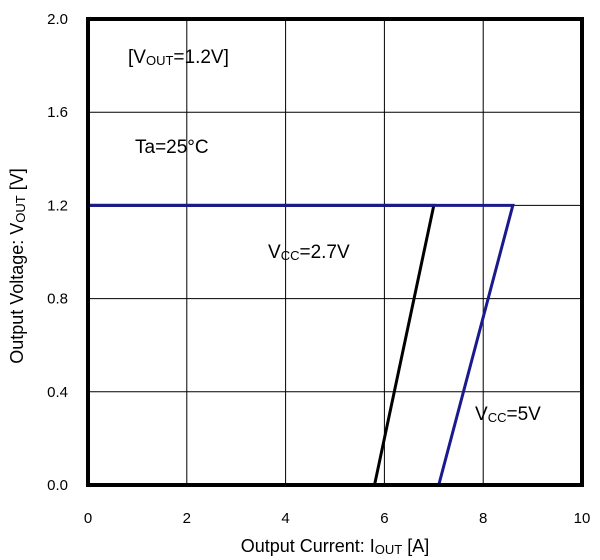 Image resolution: width=600 pixels, height=560 pixels. I want to click on x-tick-labels: 0 2 4 6 8 10, so click(337, 518).